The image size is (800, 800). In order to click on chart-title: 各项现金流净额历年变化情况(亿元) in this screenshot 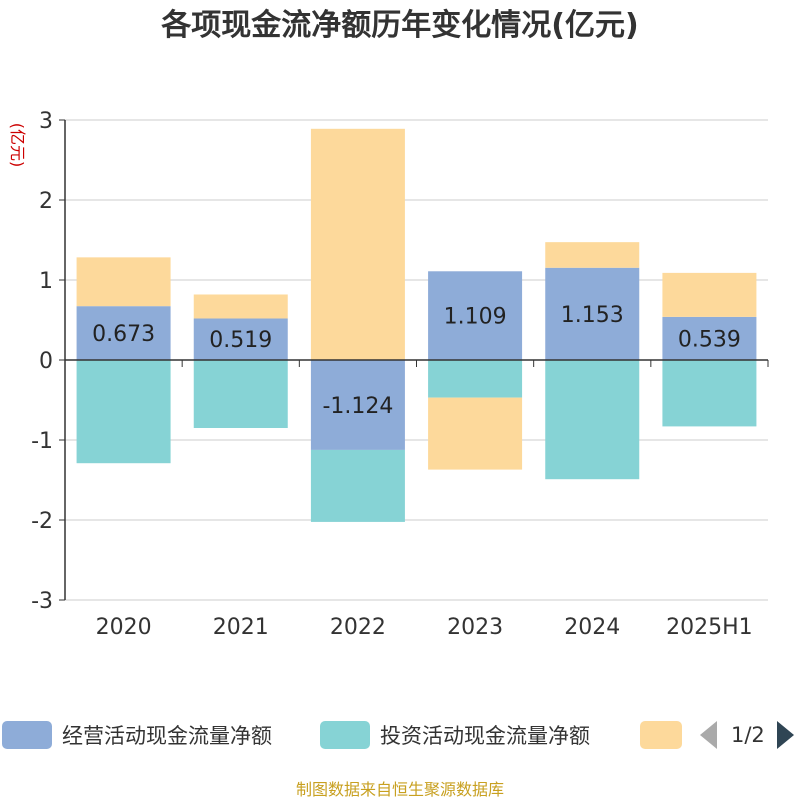, I will do `click(400, 25)`.